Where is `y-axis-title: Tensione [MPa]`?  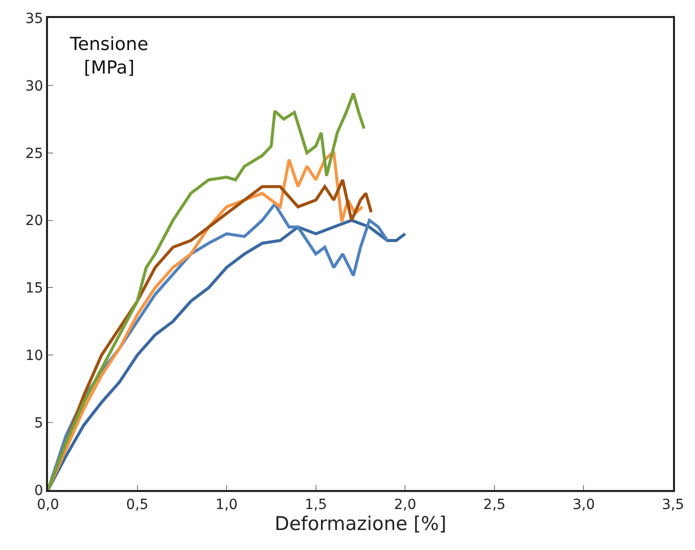
y-axis-title: Tensione [MPa] is located at coordinates (108, 56).